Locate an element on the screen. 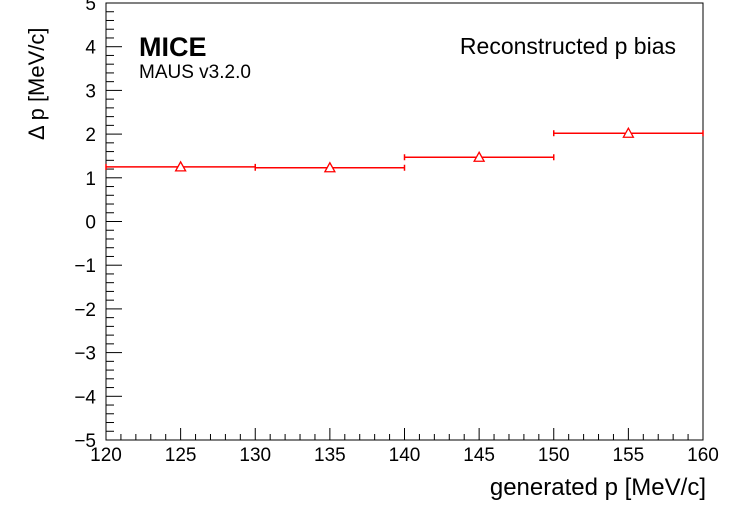 This screenshot has height=512, width=756. y-tick-label: −1 is located at coordinates (85, 266).